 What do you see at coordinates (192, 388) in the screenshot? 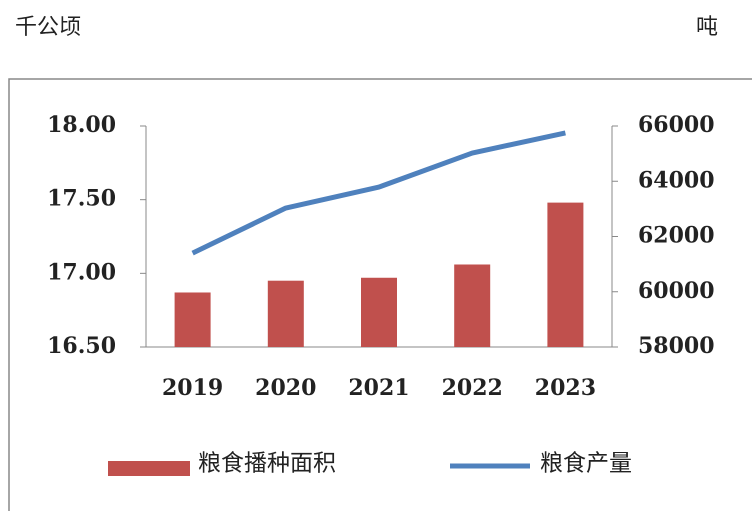
I see `x-tick-label: 2019` at bounding box center [192, 388].